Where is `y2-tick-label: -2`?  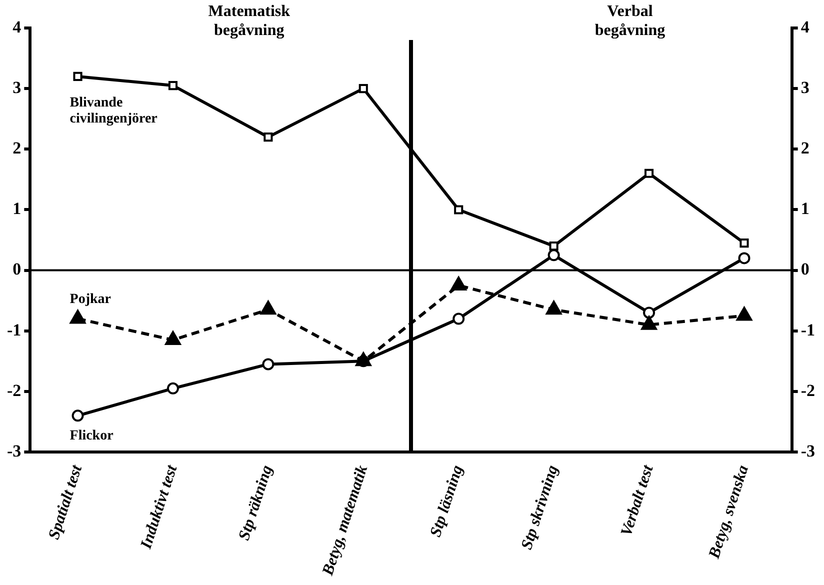
y2-tick-label: -2 is located at coordinates (808, 390).